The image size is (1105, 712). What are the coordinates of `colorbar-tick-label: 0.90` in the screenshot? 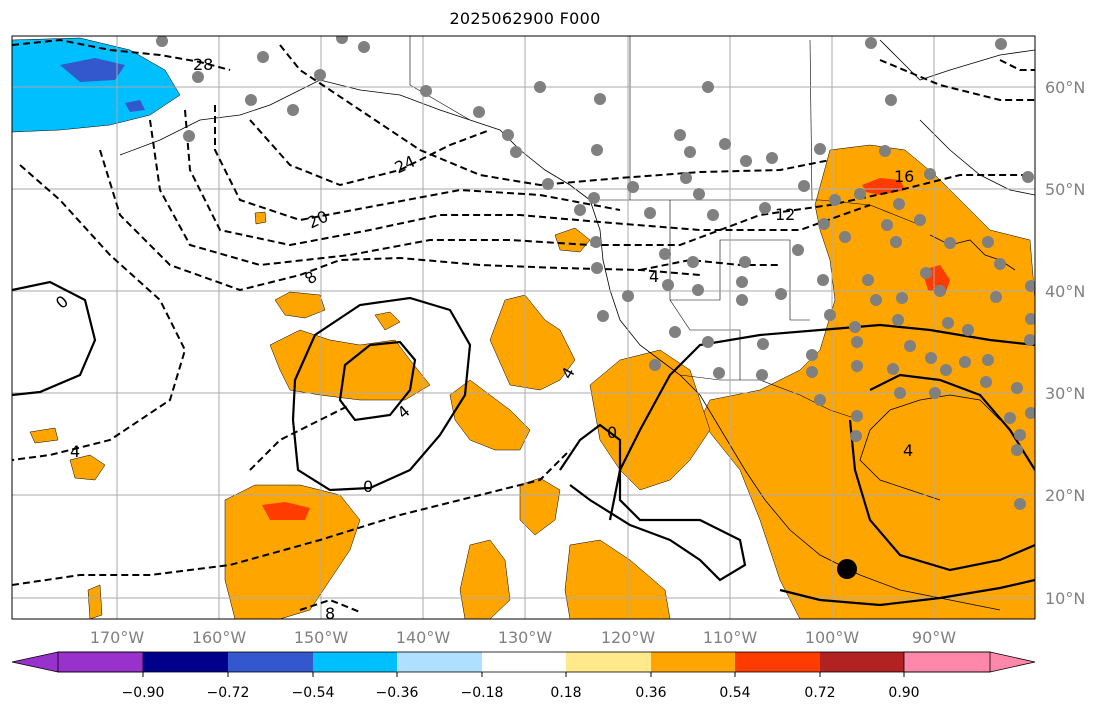 It's located at (903, 693).